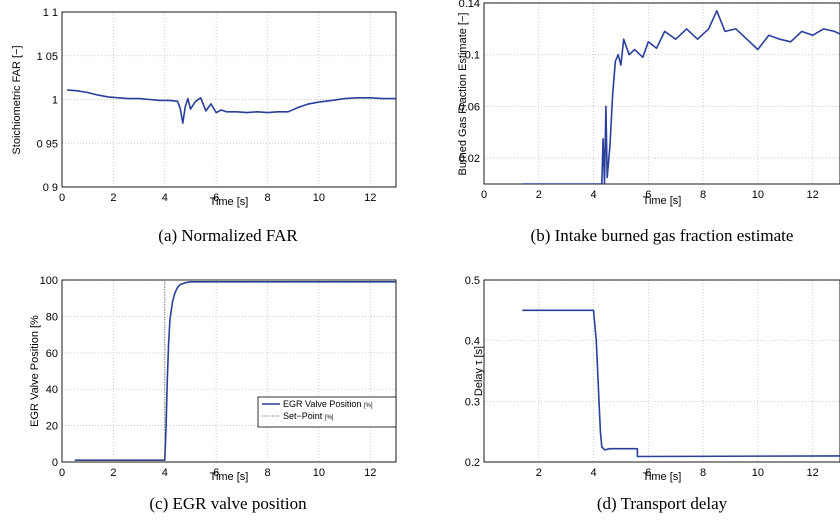  I want to click on y-tick-label: 60, so click(52, 354).